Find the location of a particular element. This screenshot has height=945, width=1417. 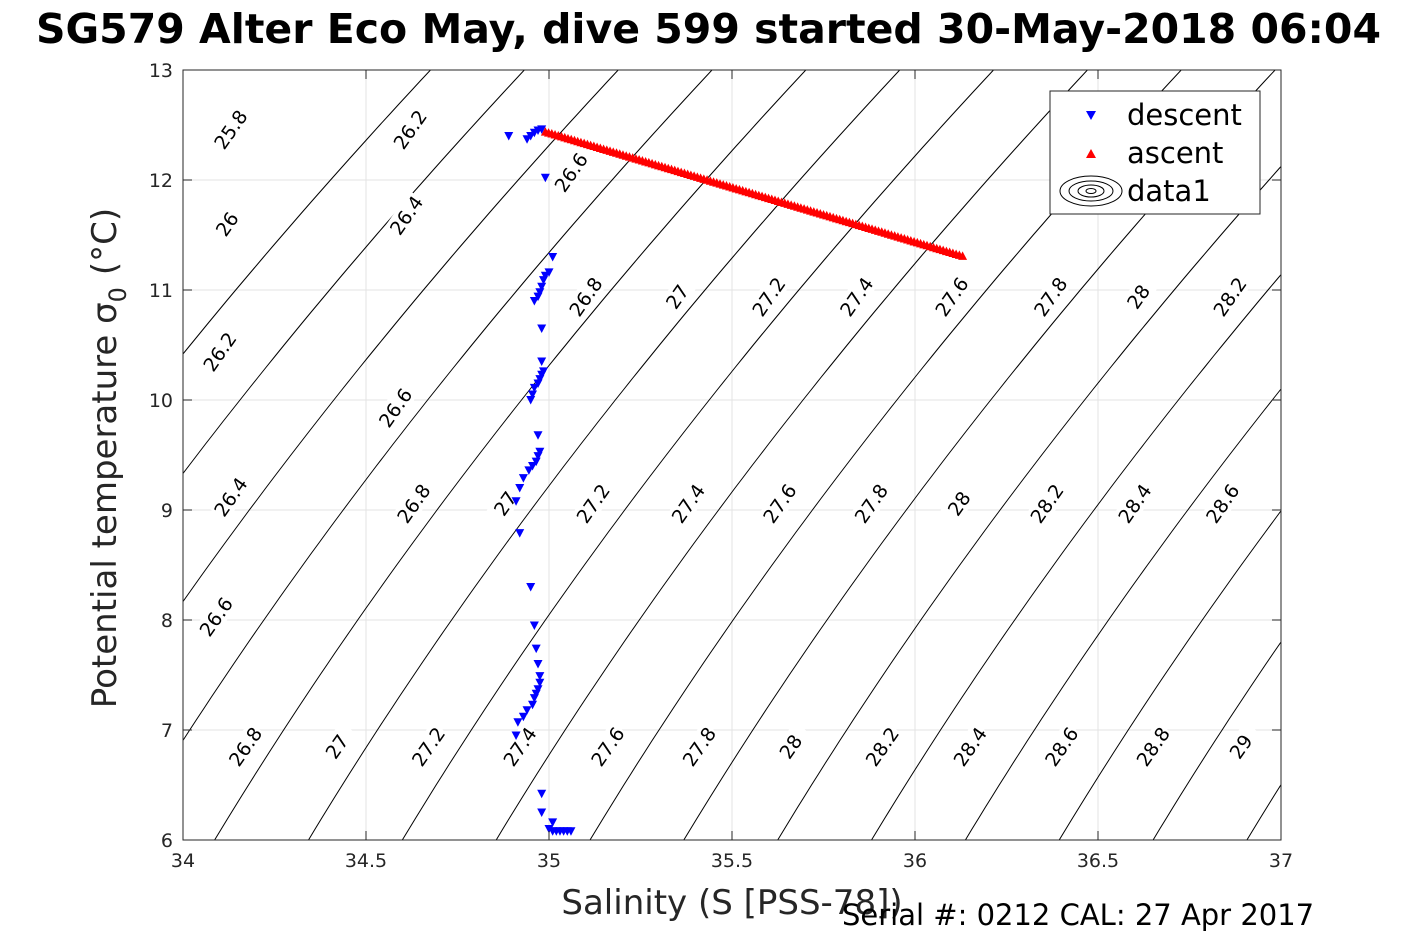

y-tick-label: 6 is located at coordinates (167, 841).